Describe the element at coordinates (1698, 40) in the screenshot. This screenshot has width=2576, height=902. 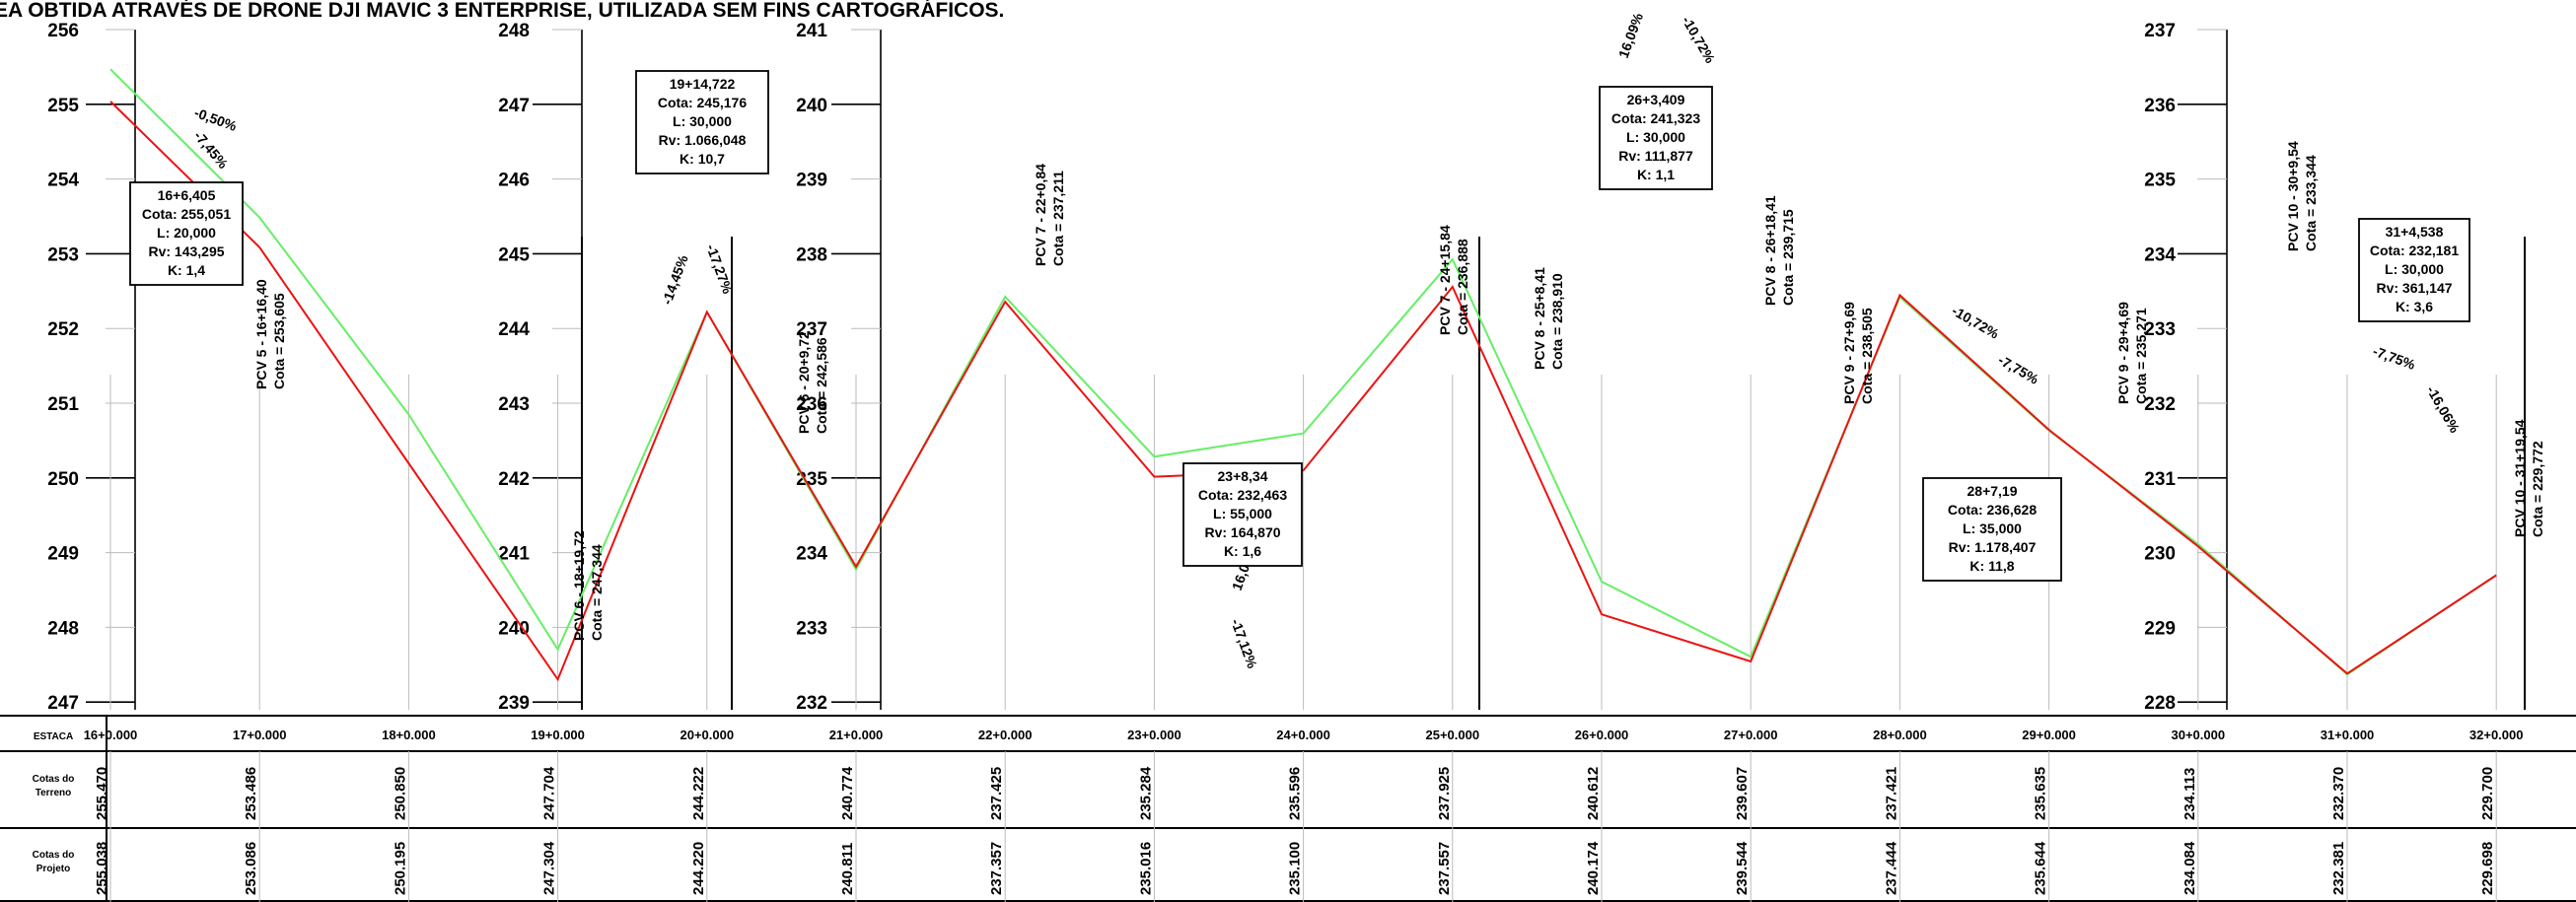
I see `slope-label: -10,72%` at that location.